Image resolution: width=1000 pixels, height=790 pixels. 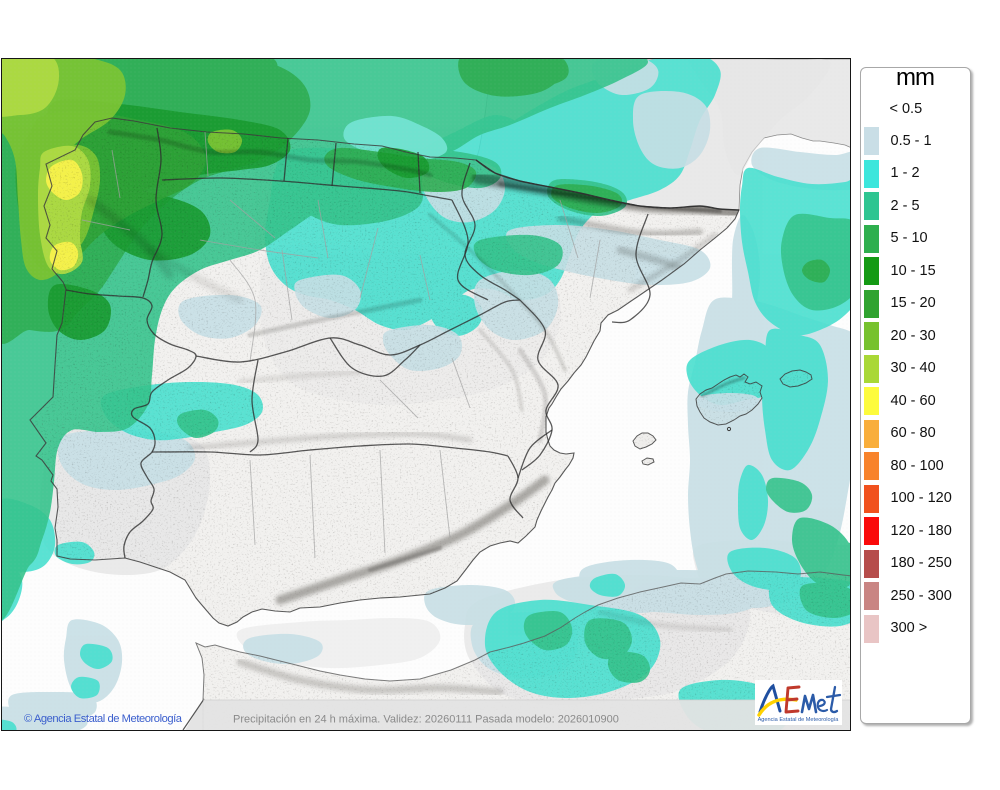 What do you see at coordinates (103, 719) in the screenshot?
I see `svg-text:© Agencia Estatal de Meteorolo: © Agencia Estatal de Meteorología` at bounding box center [103, 719].